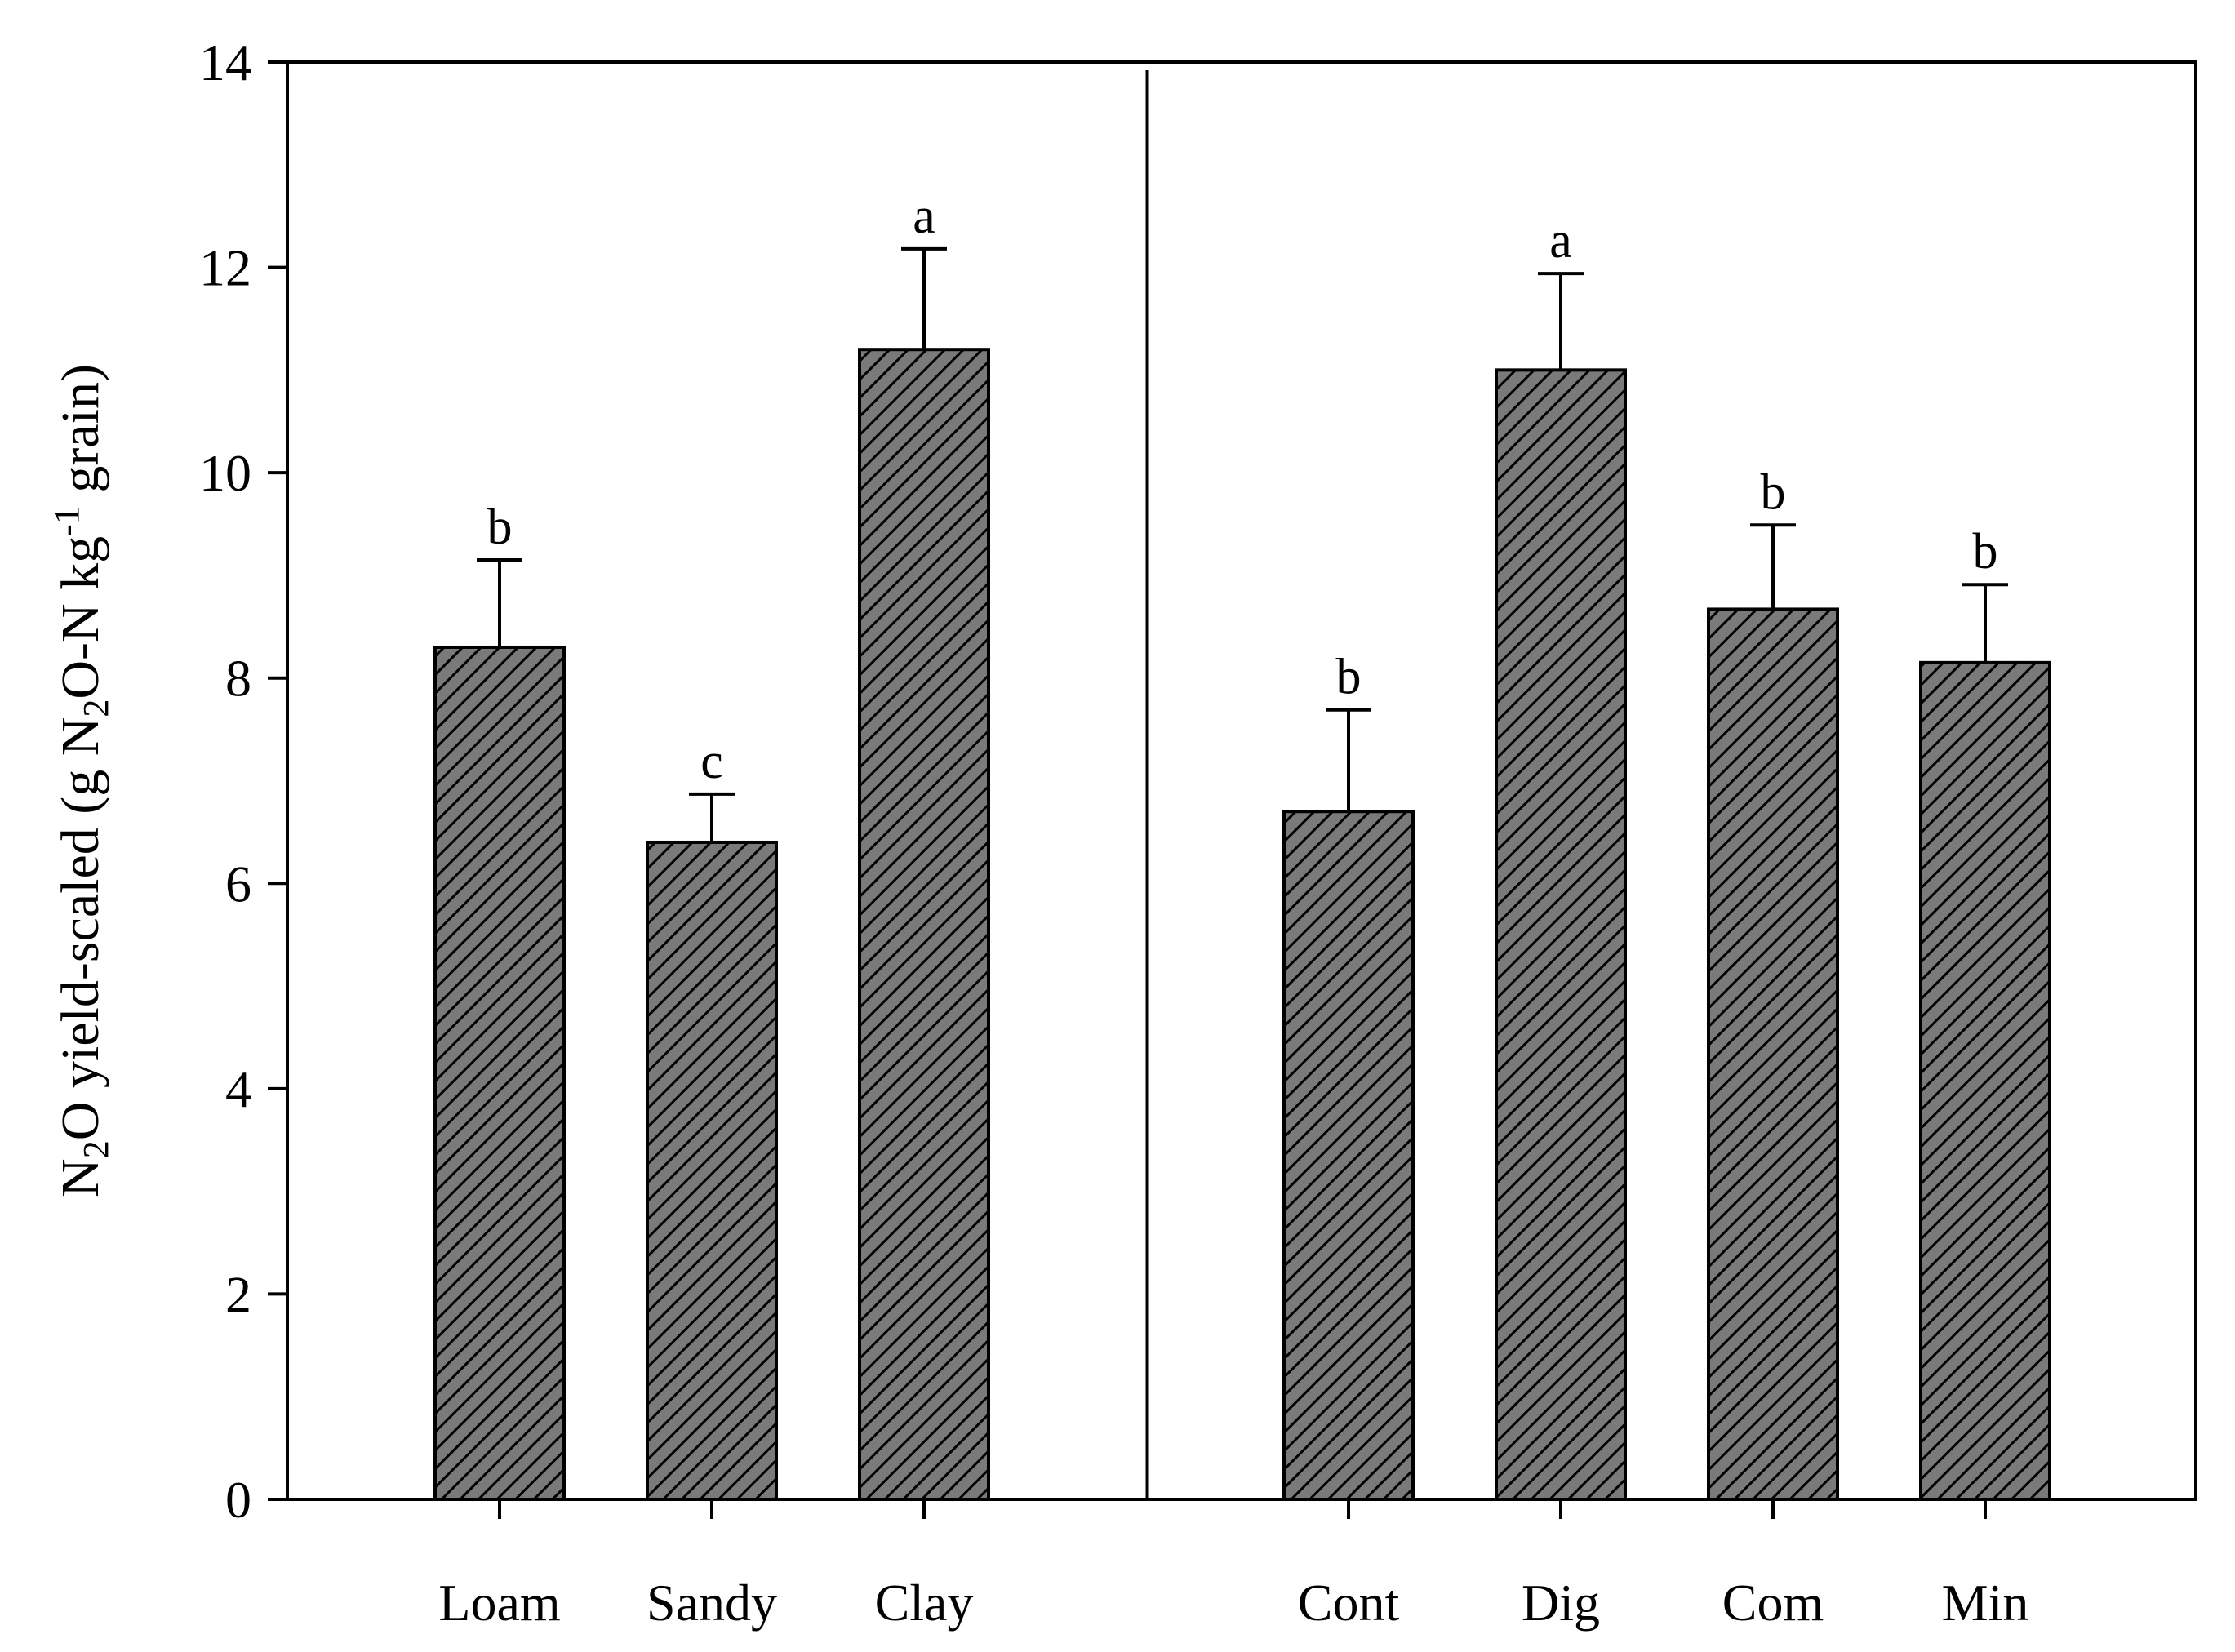 This screenshot has width=2235, height=1652. I want to click on bar-sandy, so click(712, 1170).